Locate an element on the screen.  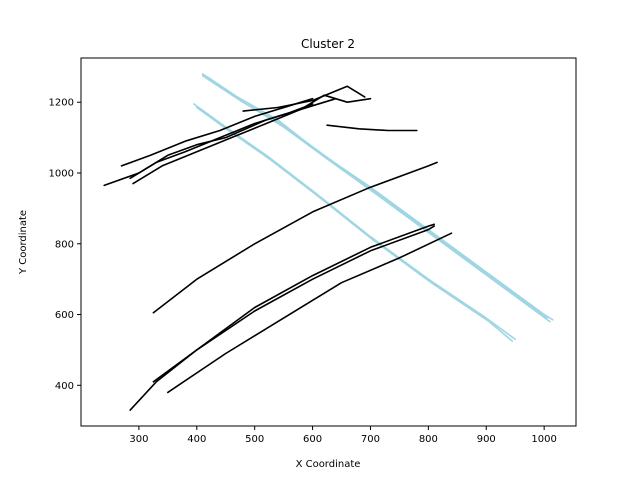
y-tick-label: 400 is located at coordinates (64, 386).